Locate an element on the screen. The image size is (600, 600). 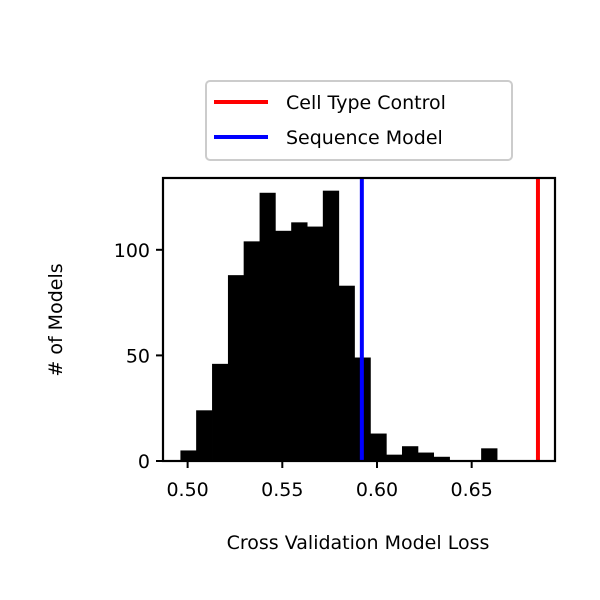
legend: Cell Type Control Sequence Model is located at coordinates (359, 120).